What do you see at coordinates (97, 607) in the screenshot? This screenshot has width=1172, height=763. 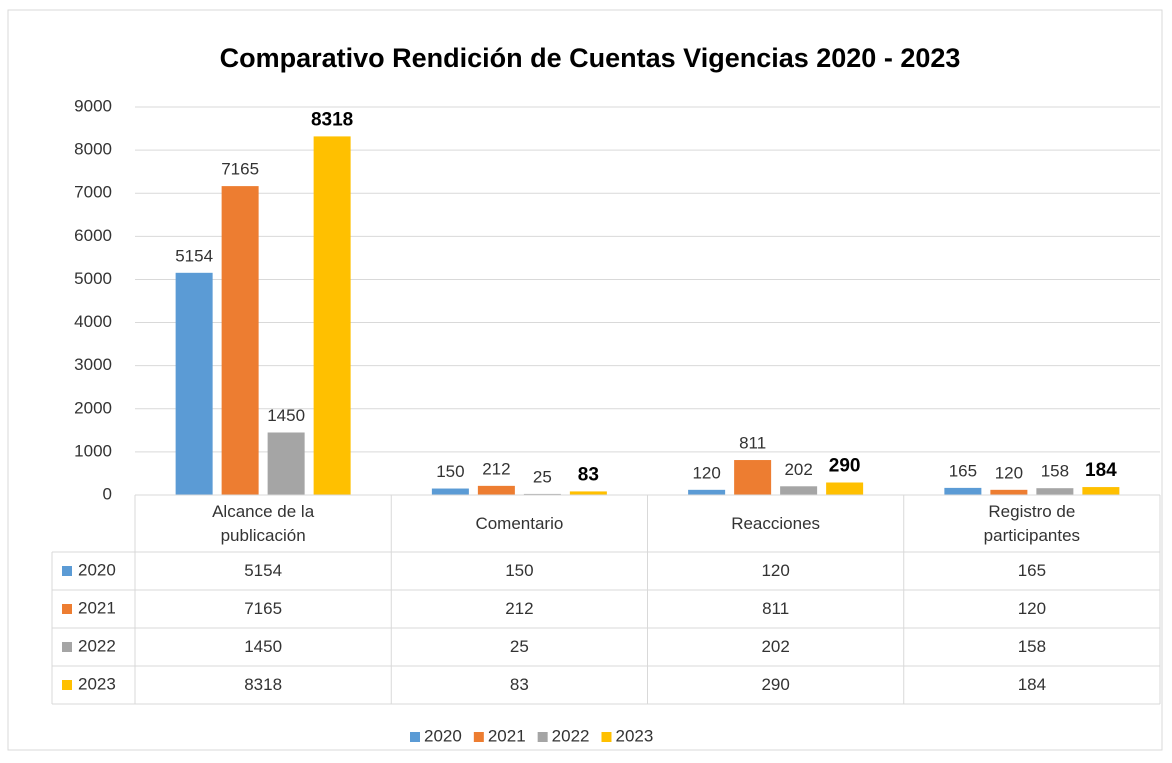 I see `table-series-name: 2021` at bounding box center [97, 607].